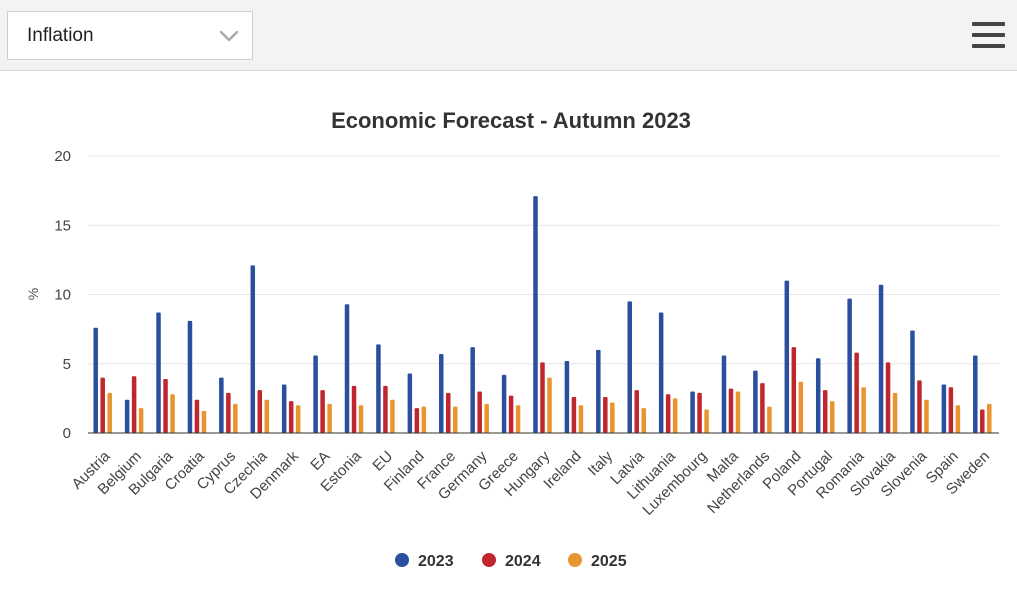  I want to click on bar-2024-eu, so click(385, 409).